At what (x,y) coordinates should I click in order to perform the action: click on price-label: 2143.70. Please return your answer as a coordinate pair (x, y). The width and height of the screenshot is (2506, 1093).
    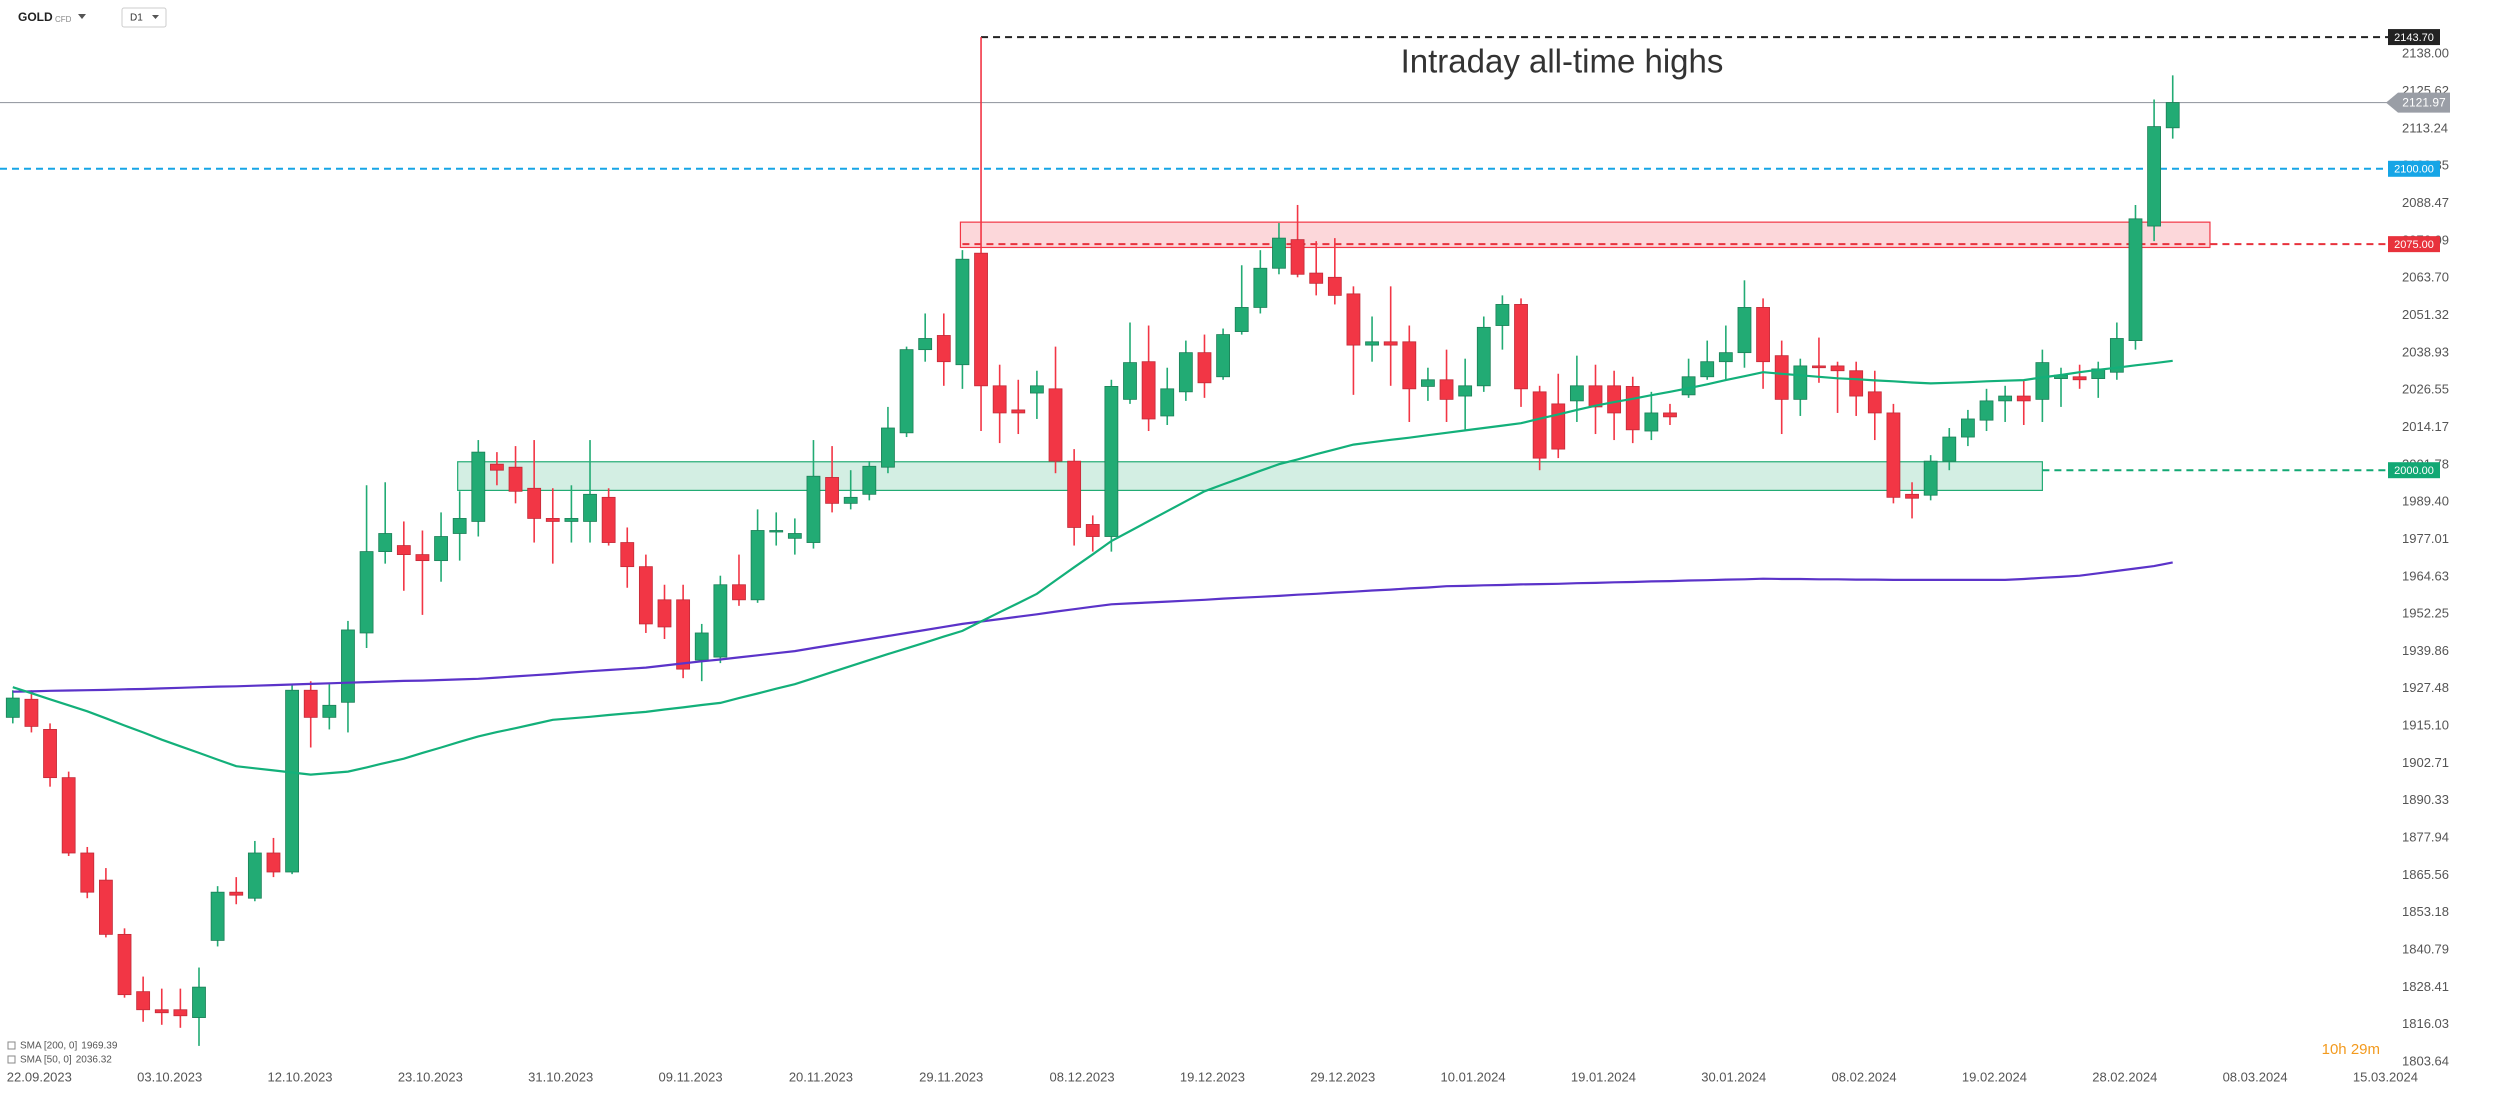
    Looking at the image, I should click on (2414, 38).